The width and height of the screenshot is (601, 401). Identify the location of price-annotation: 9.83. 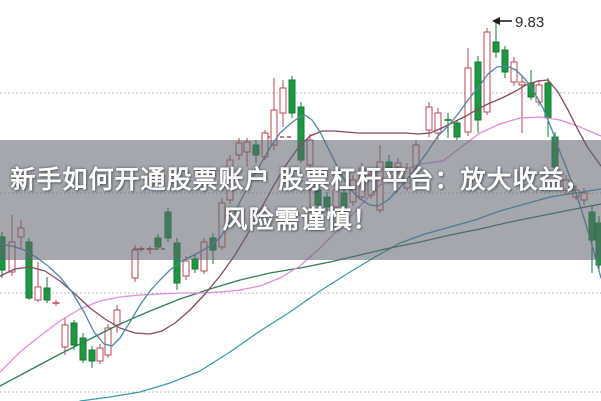
(518, 22).